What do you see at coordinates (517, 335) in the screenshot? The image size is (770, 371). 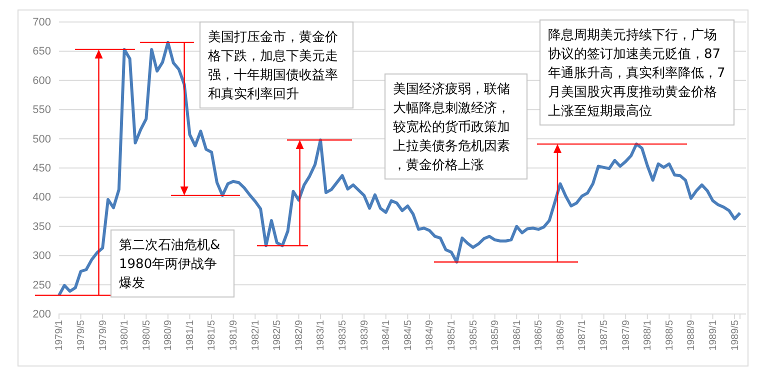 I see `x-tick-label: 1986/1` at bounding box center [517, 335].